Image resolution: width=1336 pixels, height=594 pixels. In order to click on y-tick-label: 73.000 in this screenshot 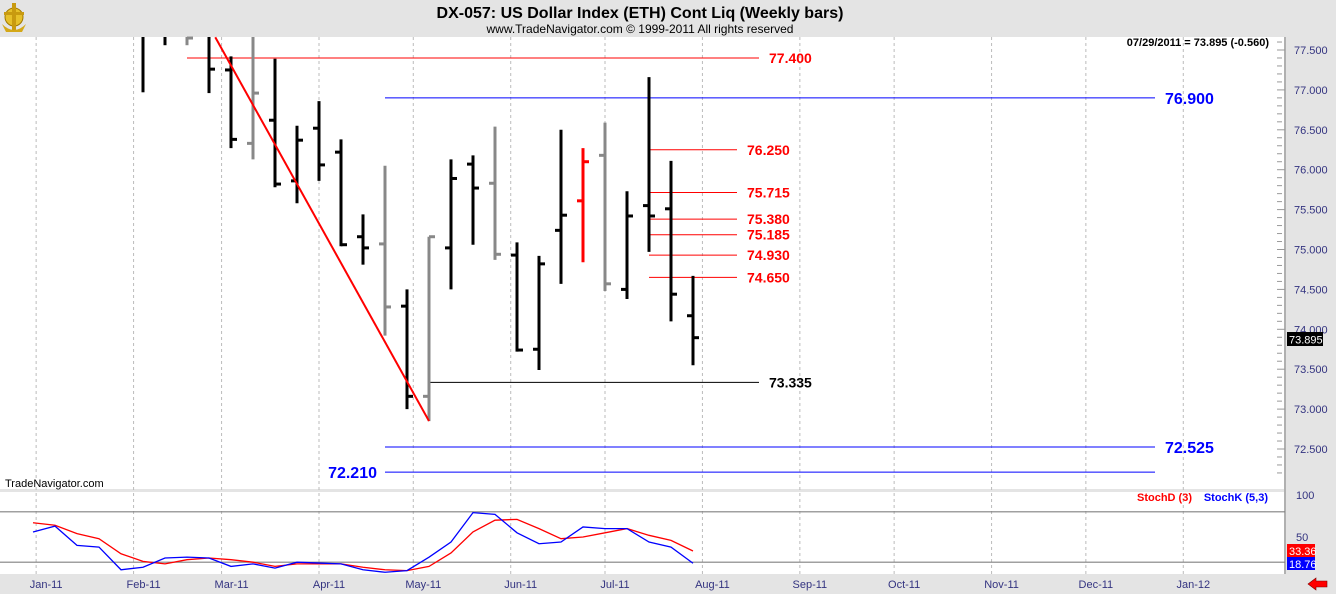, I will do `click(1311, 410)`.